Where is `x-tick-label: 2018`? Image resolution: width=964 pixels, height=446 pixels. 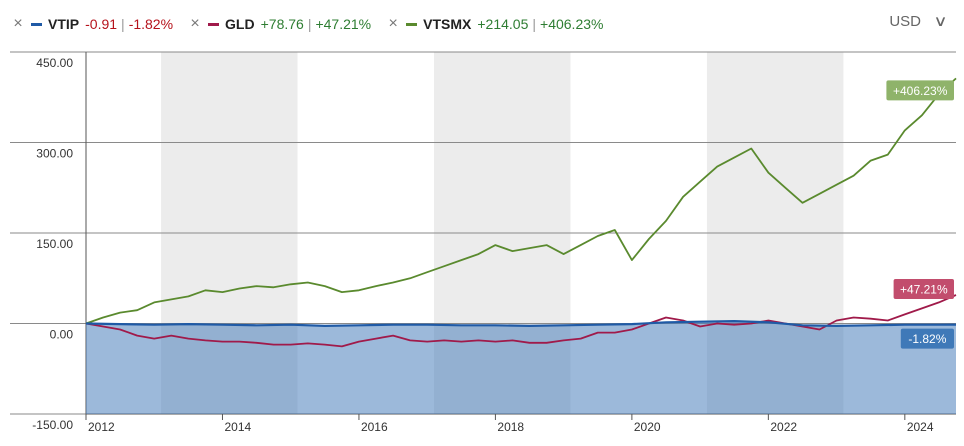
x-tick-label: 2018 is located at coordinates (510, 427).